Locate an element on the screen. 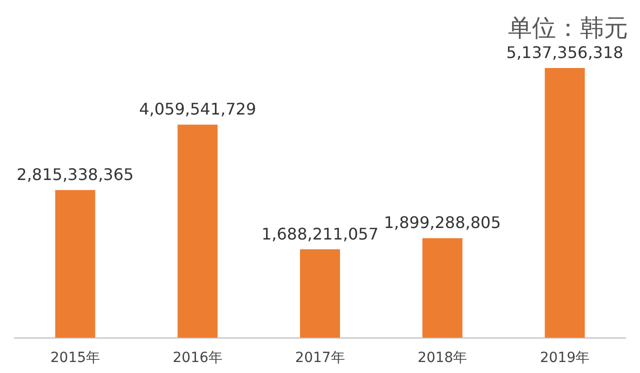 The image size is (640, 373). data-label: 1,899,288,805 is located at coordinates (442, 222).